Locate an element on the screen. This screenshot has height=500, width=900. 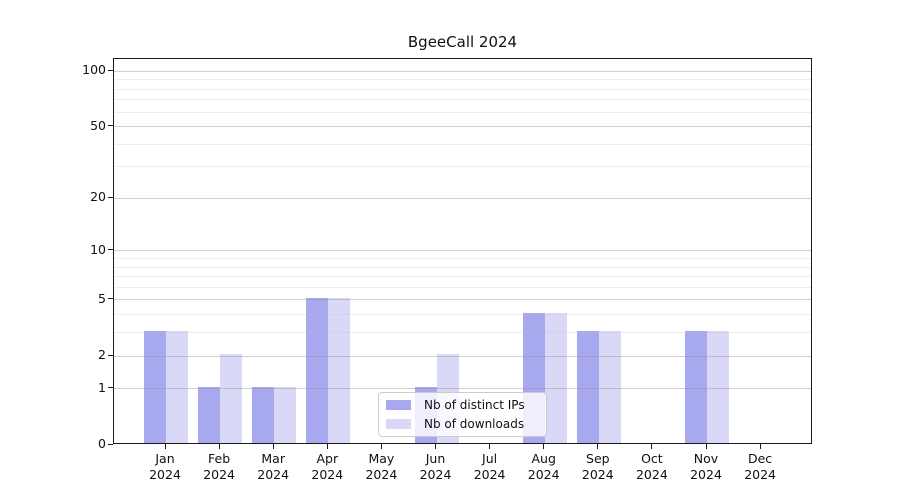
bar-mar-ips is located at coordinates (263, 414).